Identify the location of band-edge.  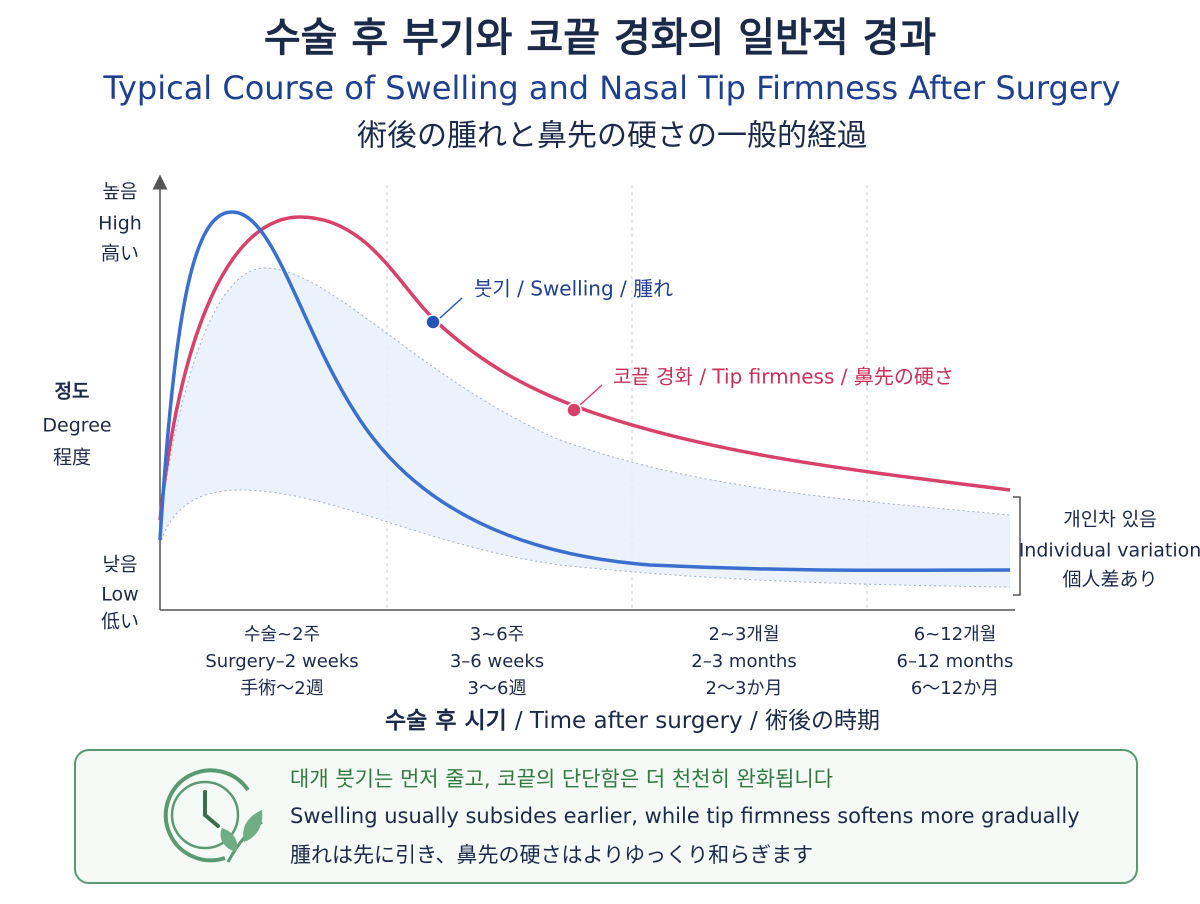
(585, 538).